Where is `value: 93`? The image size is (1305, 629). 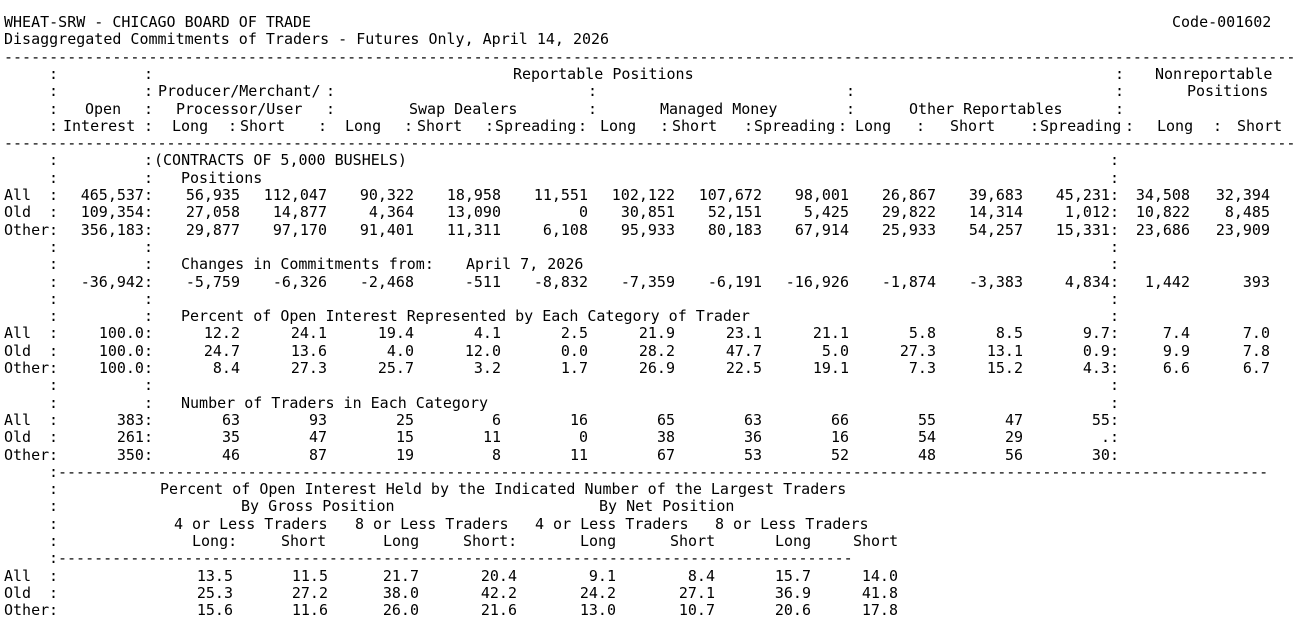 value: 93 is located at coordinates (317, 420).